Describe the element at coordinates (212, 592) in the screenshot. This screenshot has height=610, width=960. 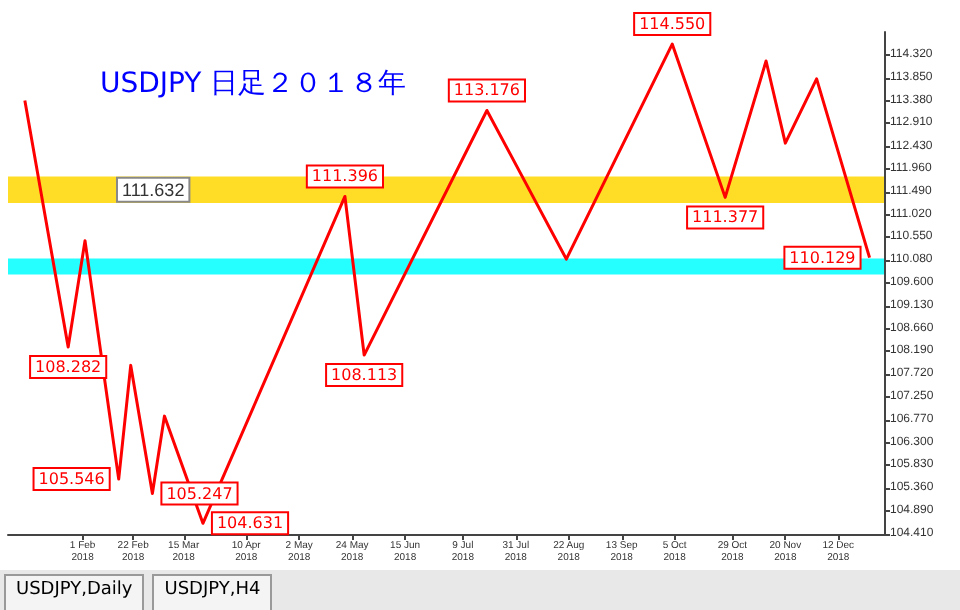
I see `text: USDJPY,H4` at that location.